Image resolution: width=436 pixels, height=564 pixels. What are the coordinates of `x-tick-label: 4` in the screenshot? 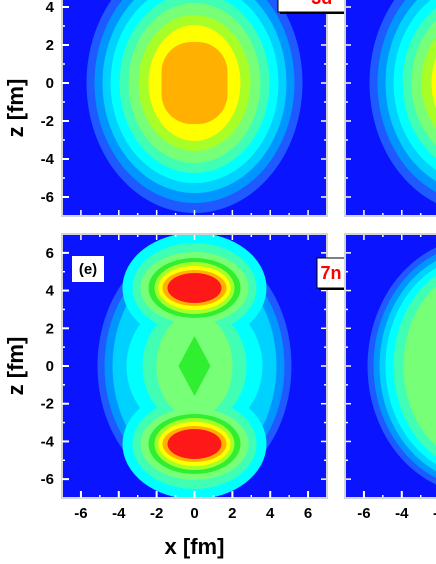 It's located at (270, 513).